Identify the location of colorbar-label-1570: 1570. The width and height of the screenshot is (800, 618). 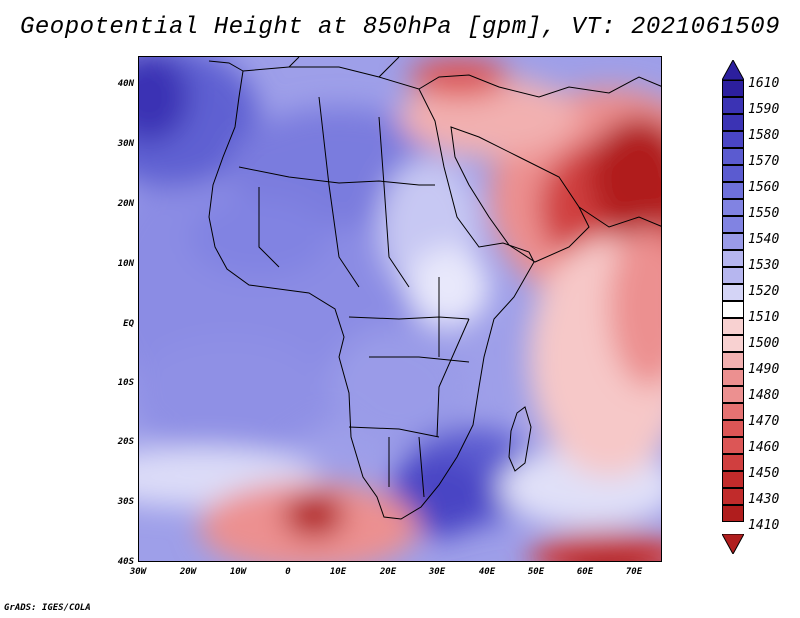
(764, 161).